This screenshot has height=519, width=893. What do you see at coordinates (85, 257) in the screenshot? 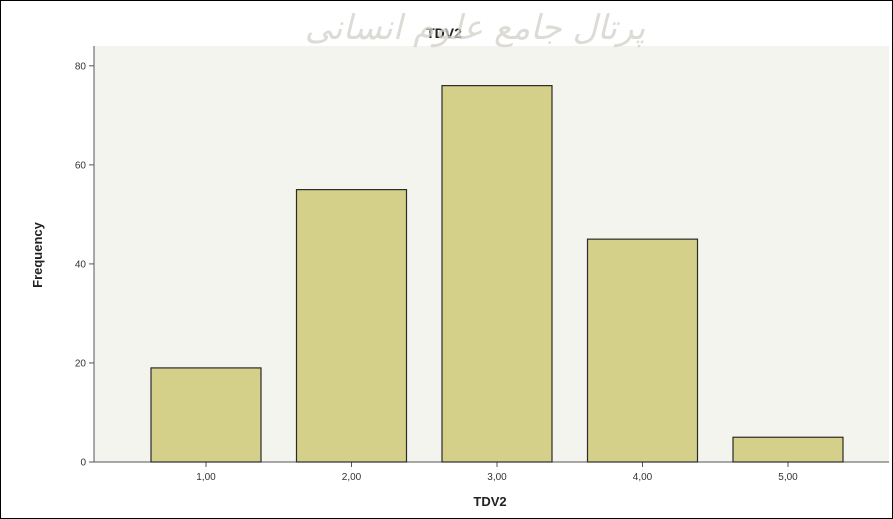
I see `y-axis: 0 20 40 60 80` at bounding box center [85, 257].